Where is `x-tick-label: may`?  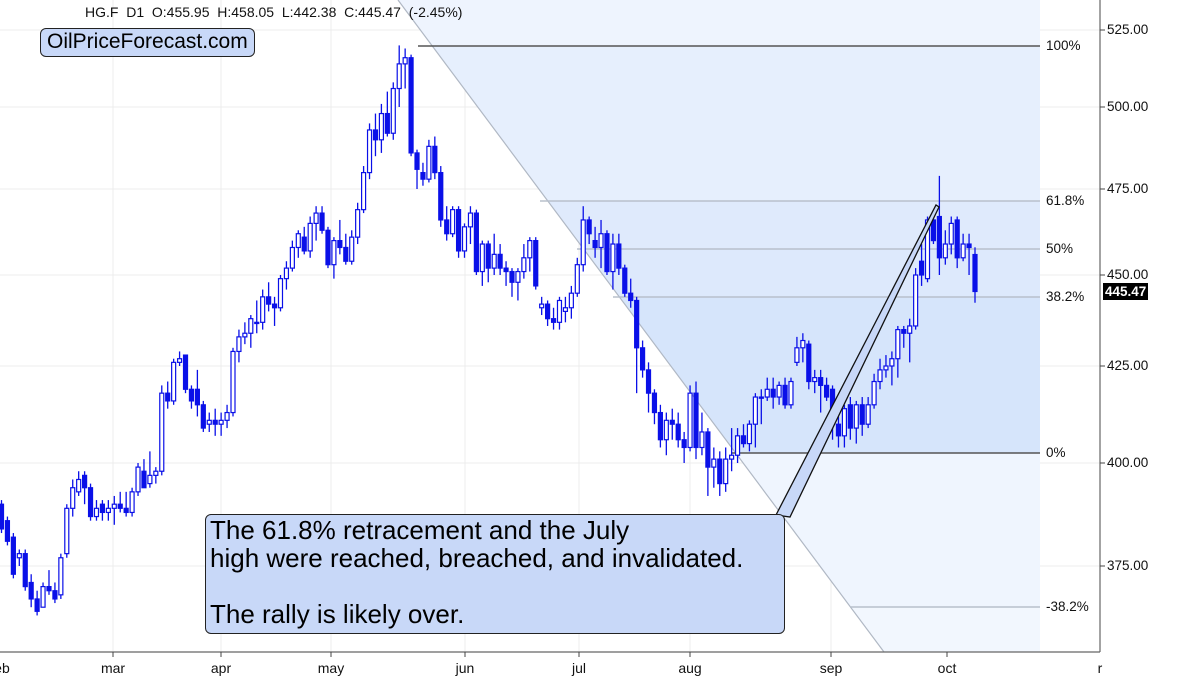
x-tick-label: may is located at coordinates (331, 668).